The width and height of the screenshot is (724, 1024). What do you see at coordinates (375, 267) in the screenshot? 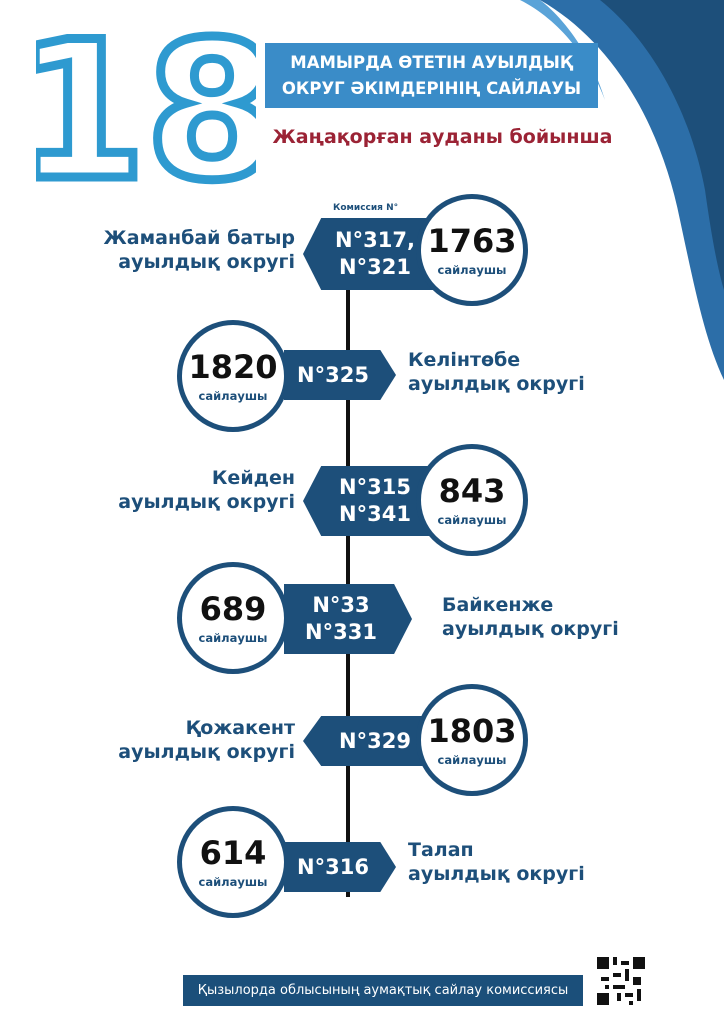
I see `commission-number: N°321` at bounding box center [375, 267].